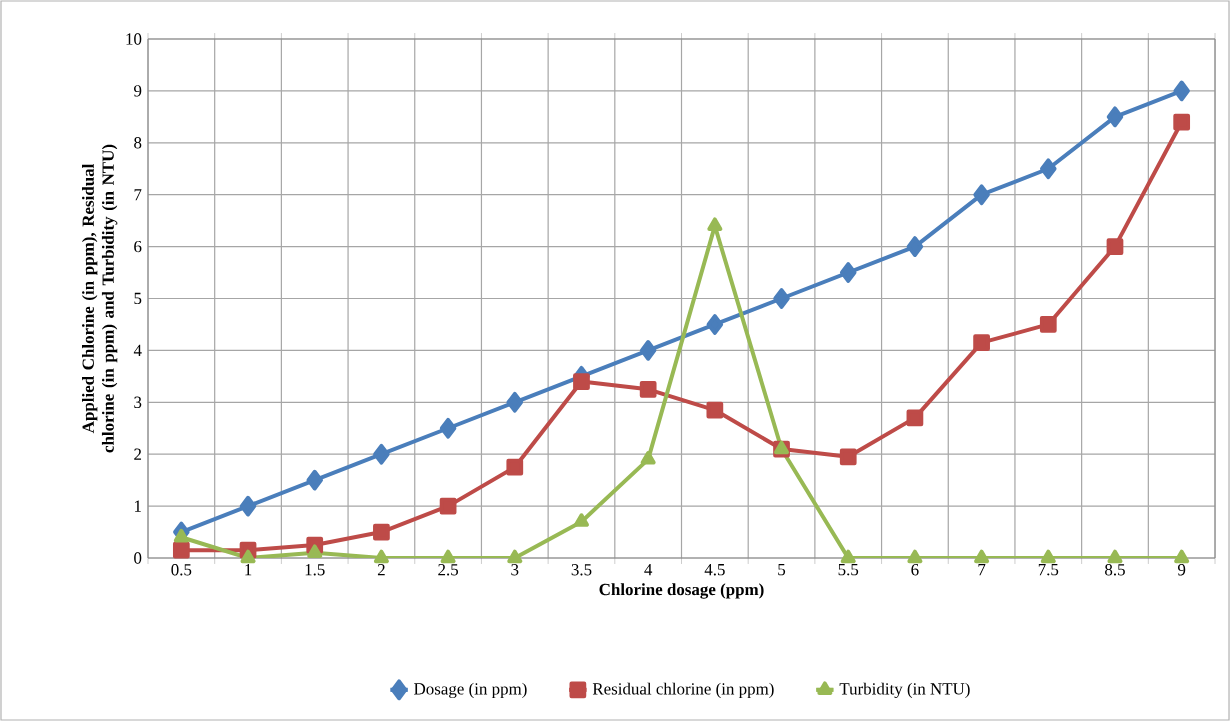 This screenshot has height=721, width=1230. I want to click on x-tick-label: 5, so click(782, 570).